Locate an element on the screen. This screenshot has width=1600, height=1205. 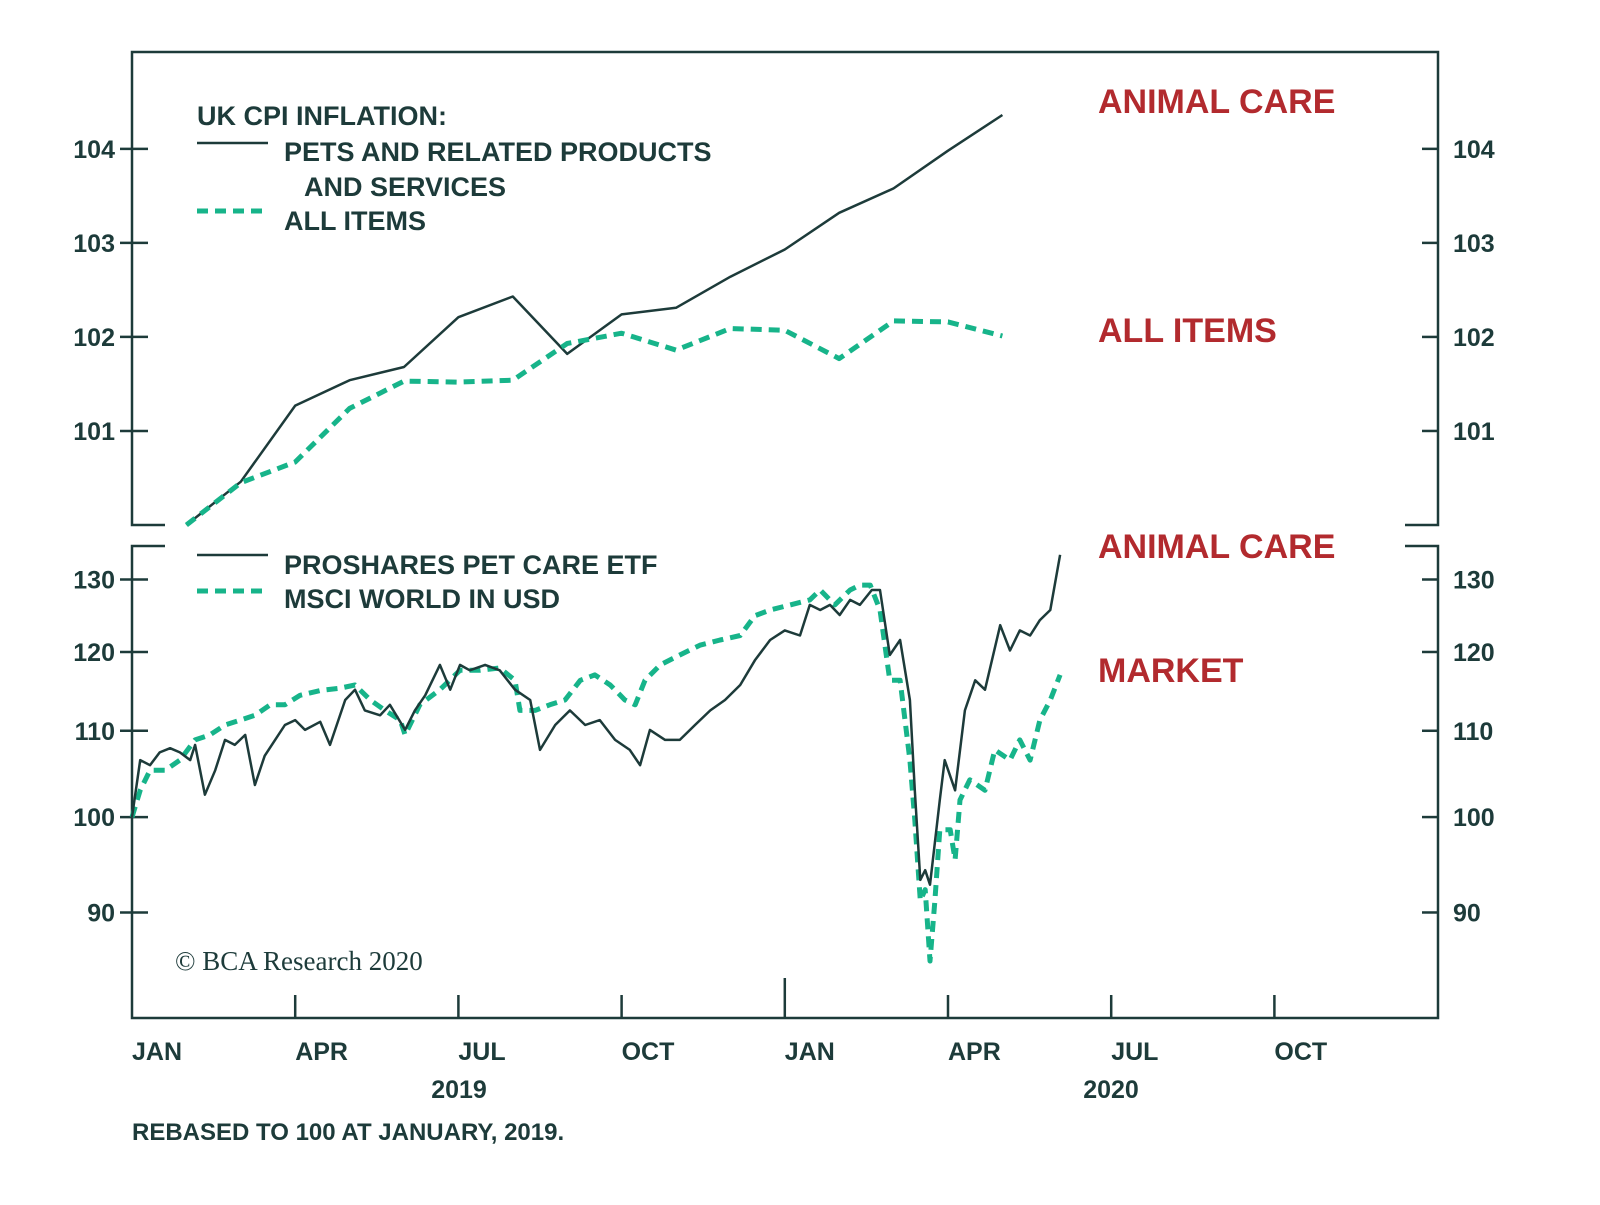
bottom-y-left-tick-label: 90 is located at coordinates (101, 913).